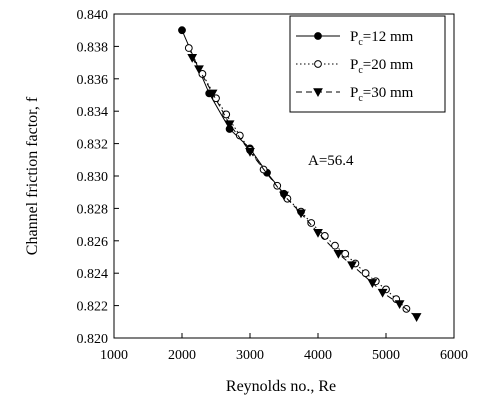  What do you see at coordinates (93, 339) in the screenshot?
I see `y-tick-label: 0.820` at bounding box center [93, 339].